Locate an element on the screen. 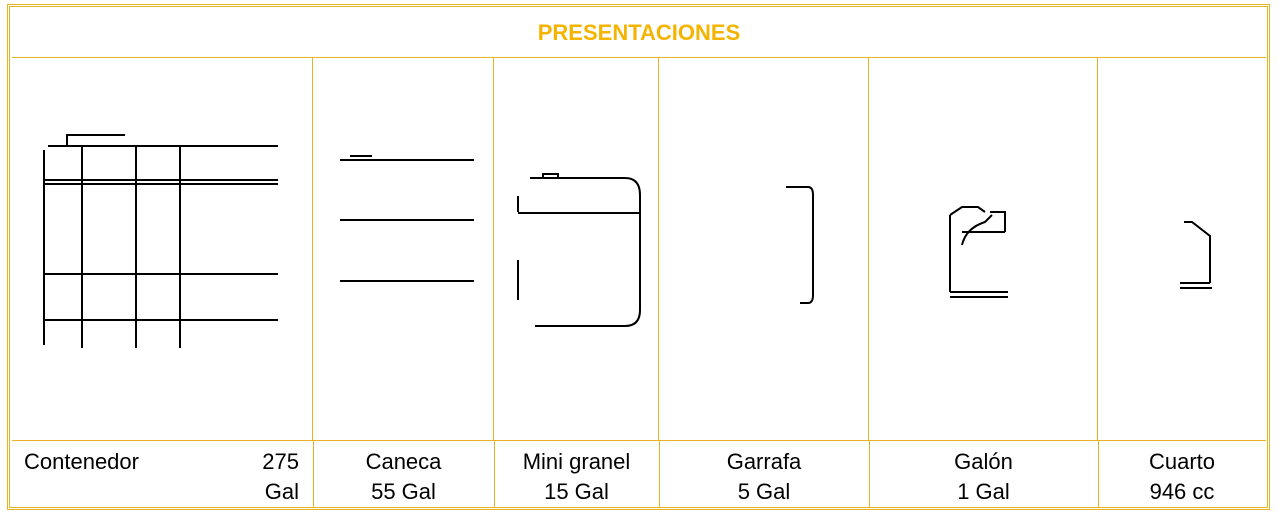 This screenshot has height=516, width=1279. minibulk-drawing is located at coordinates (579, 250).